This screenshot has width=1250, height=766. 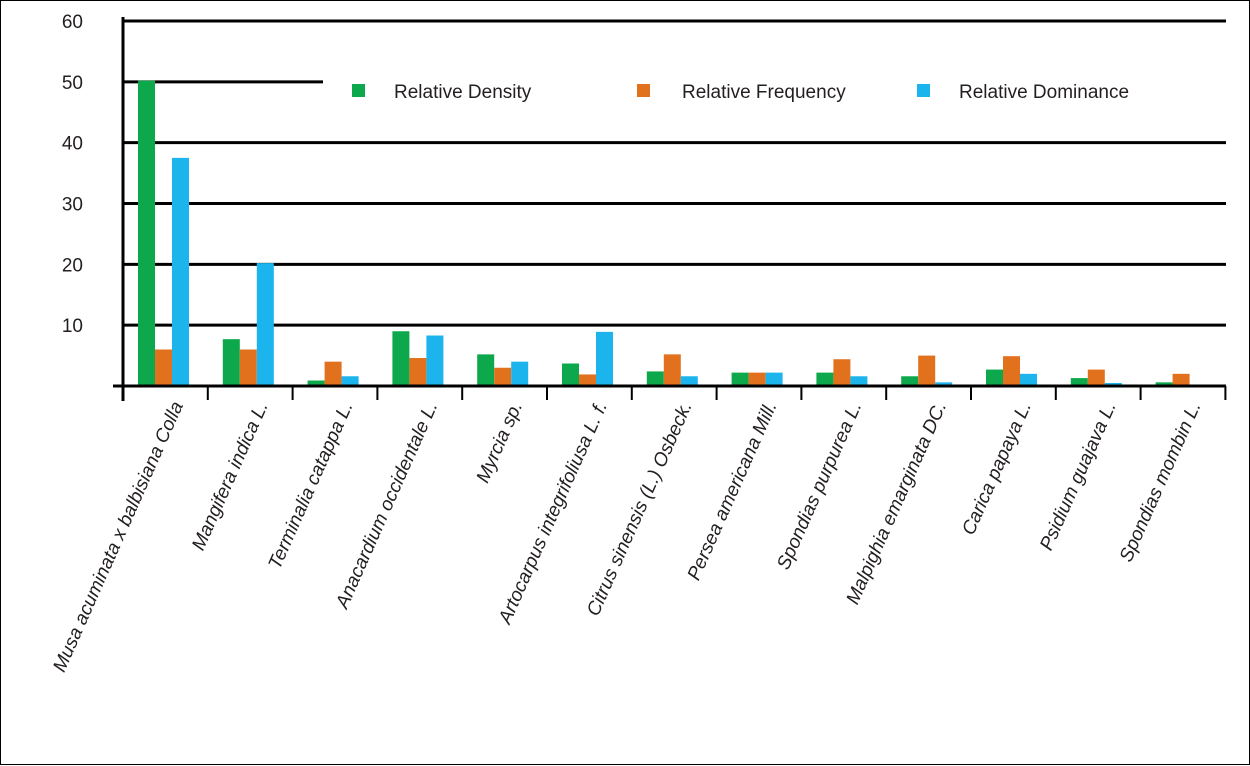 I want to click on x-tick-label: Mangifera indica L., so click(x=230, y=475).